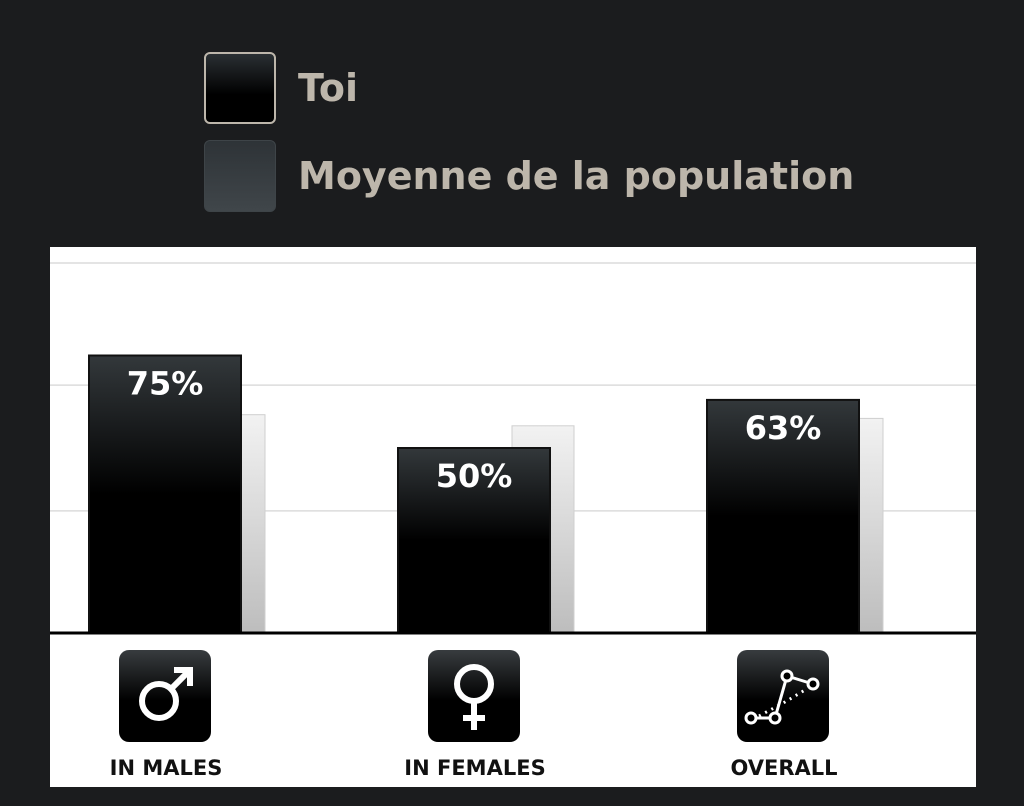 The width and height of the screenshot is (1024, 806). I want to click on category-label-females: IN FEMALES, so click(475, 768).